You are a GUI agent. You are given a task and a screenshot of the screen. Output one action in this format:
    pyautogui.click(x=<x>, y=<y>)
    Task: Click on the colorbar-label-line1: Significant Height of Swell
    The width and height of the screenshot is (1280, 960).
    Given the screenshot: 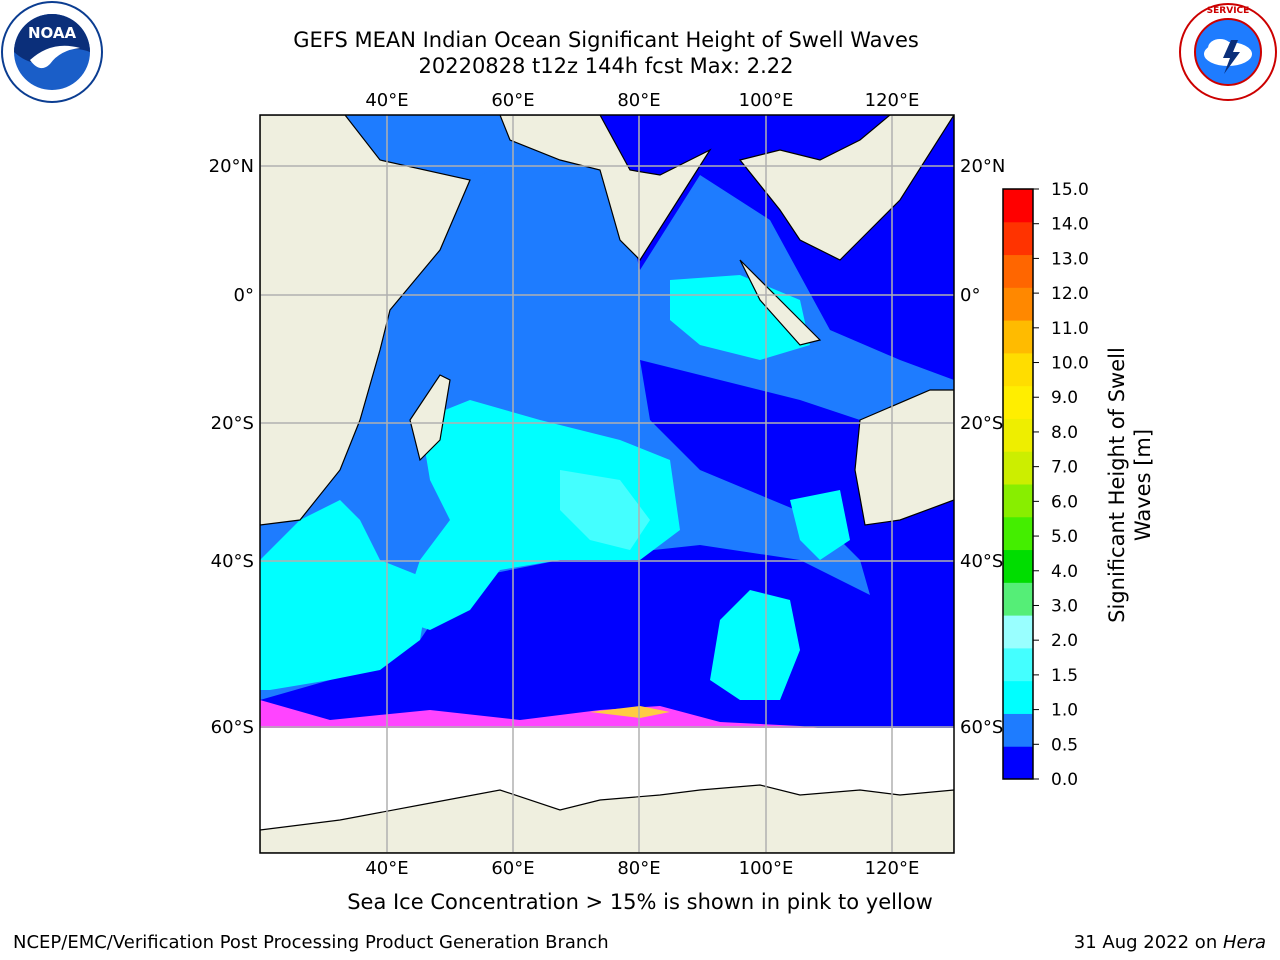 What is the action you would take?
    pyautogui.click(x=1117, y=485)
    